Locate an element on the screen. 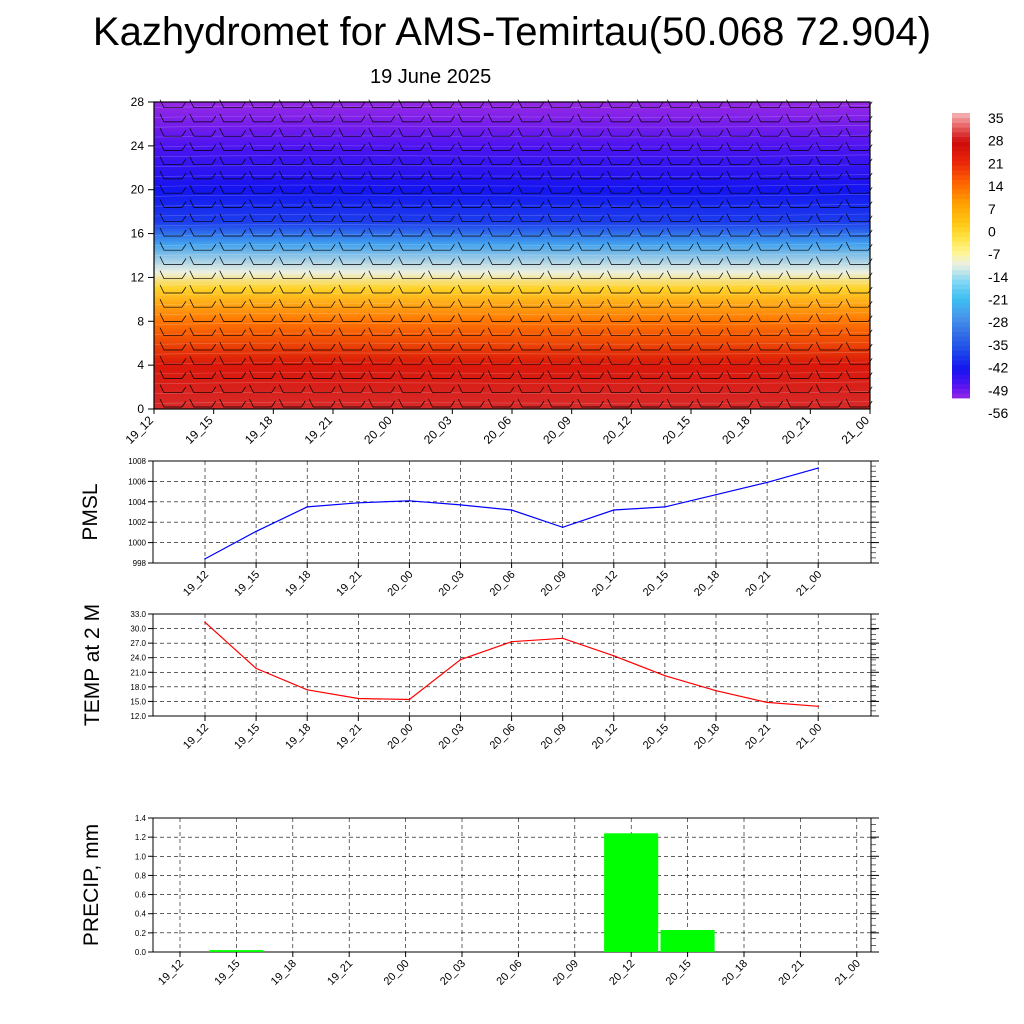  colorbar-label: -7 is located at coordinates (994, 254).